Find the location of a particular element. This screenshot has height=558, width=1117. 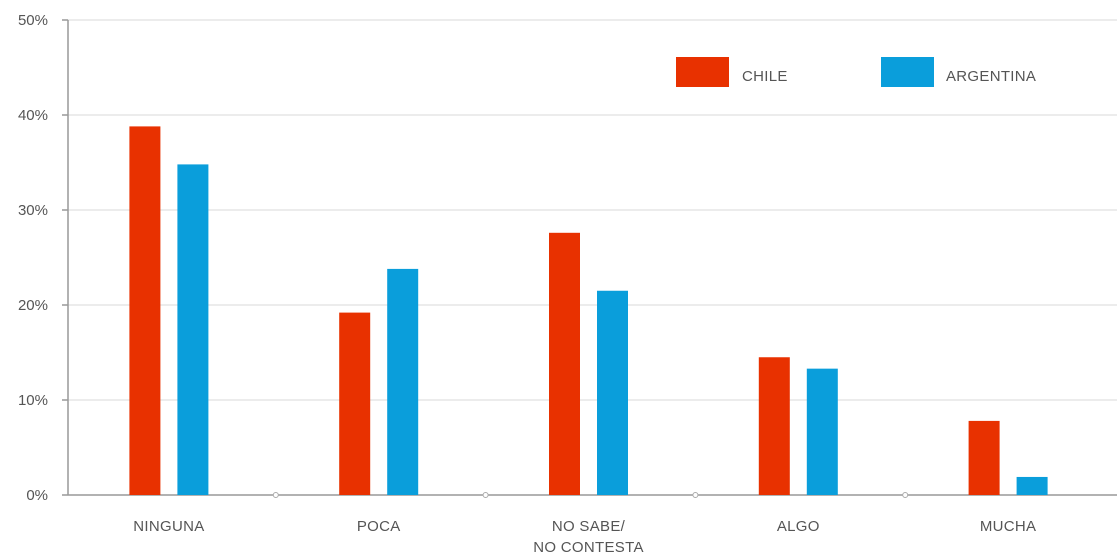

x-category-label: ALGO is located at coordinates (798, 526).